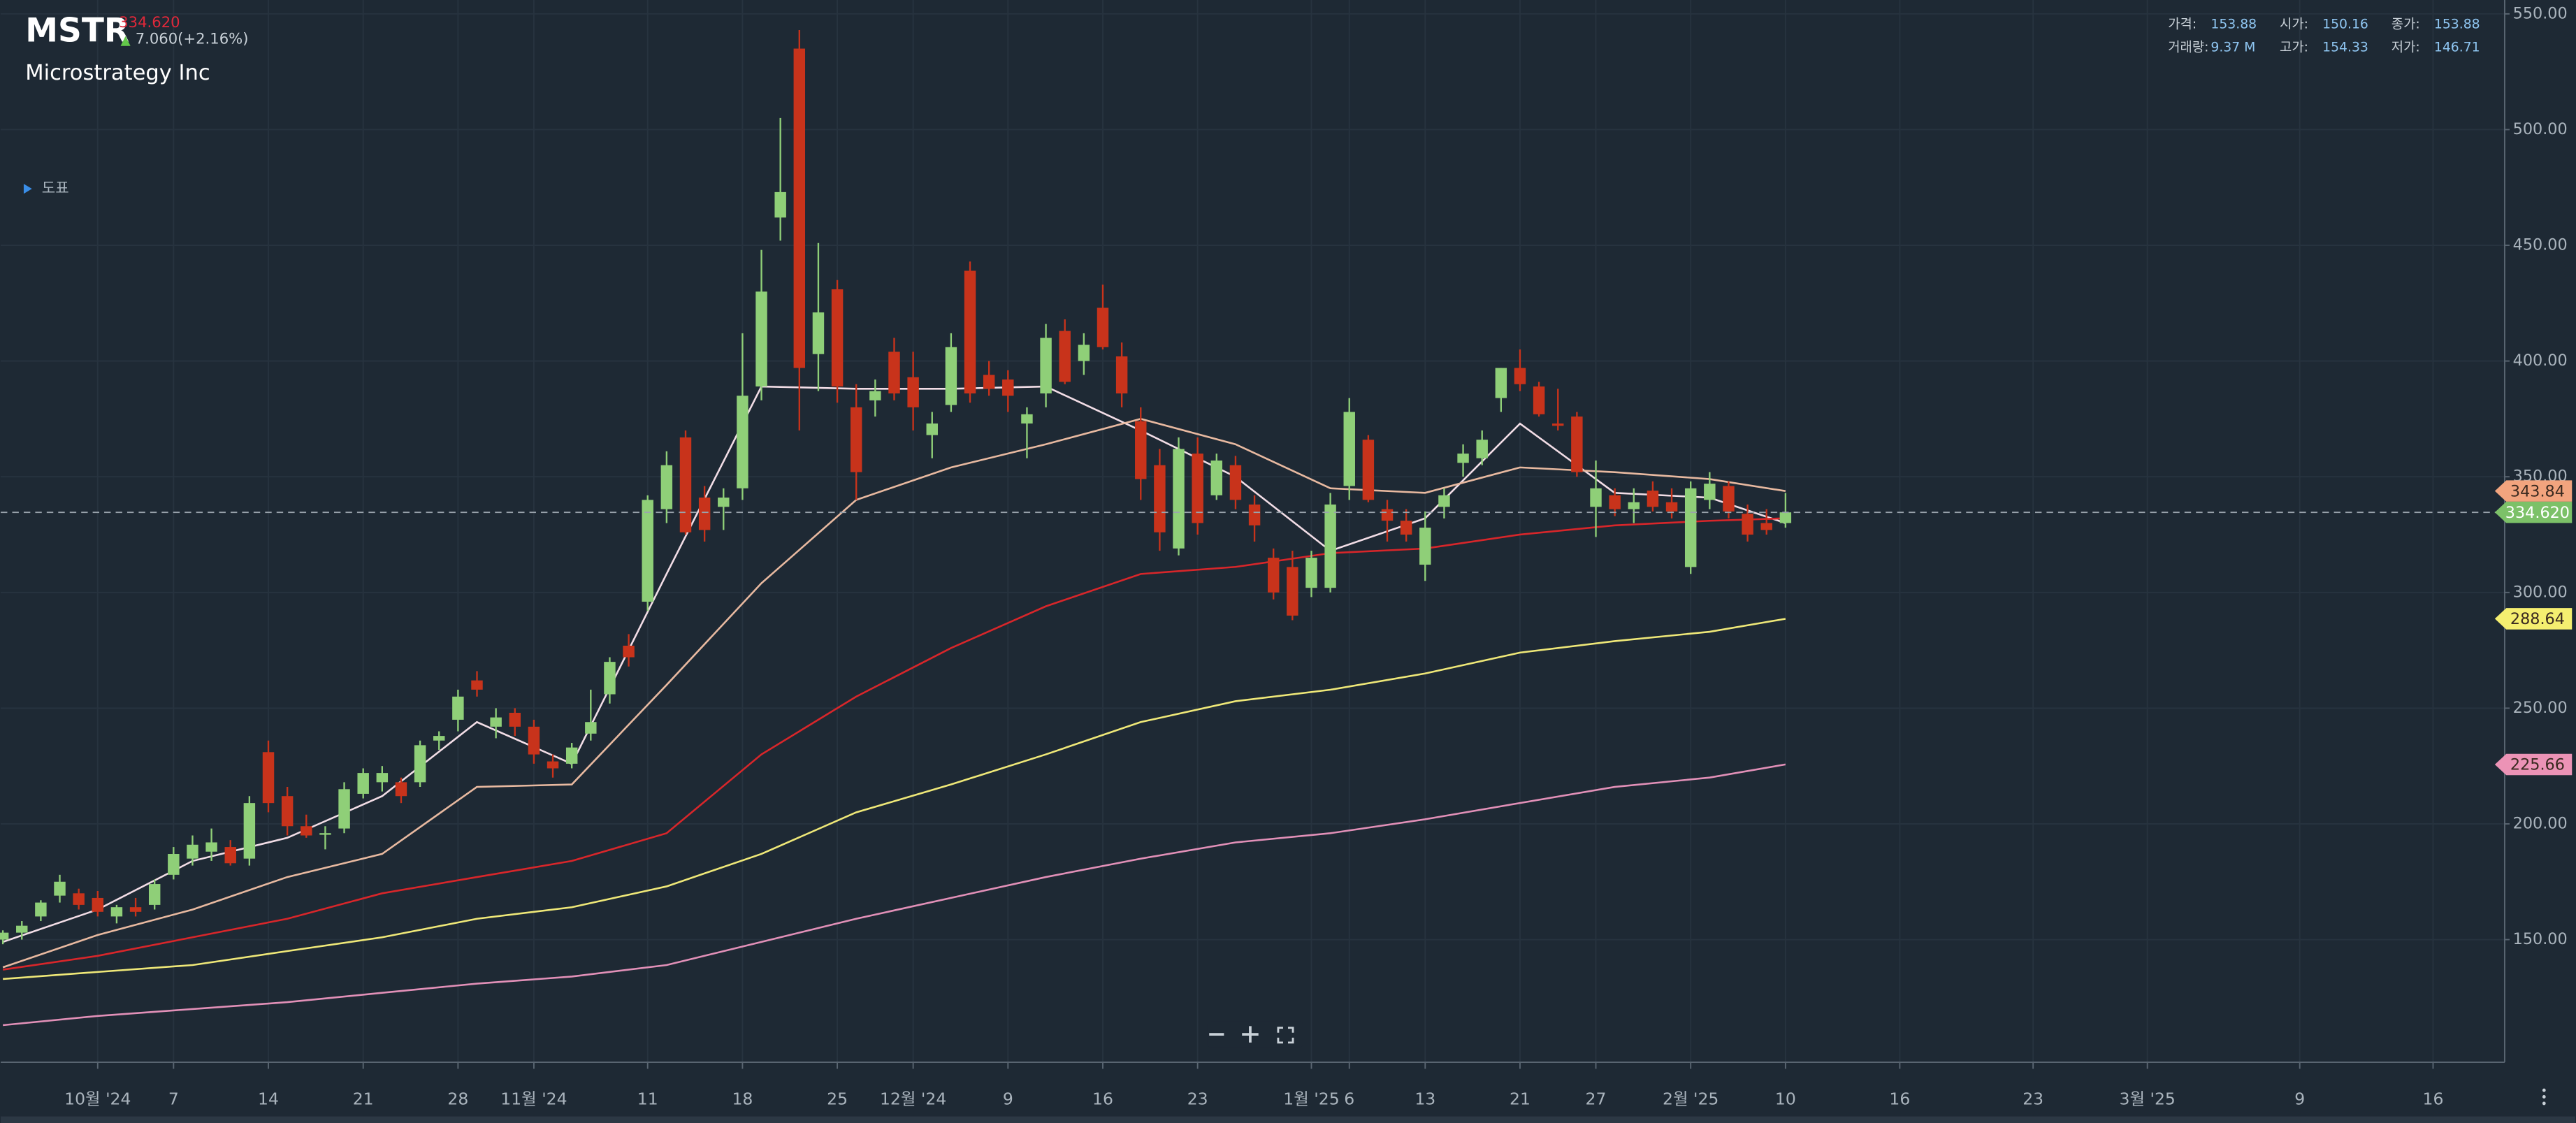 Image resolution: width=2576 pixels, height=1123 pixels. I want to click on zoom-in, so click(1250, 1034).